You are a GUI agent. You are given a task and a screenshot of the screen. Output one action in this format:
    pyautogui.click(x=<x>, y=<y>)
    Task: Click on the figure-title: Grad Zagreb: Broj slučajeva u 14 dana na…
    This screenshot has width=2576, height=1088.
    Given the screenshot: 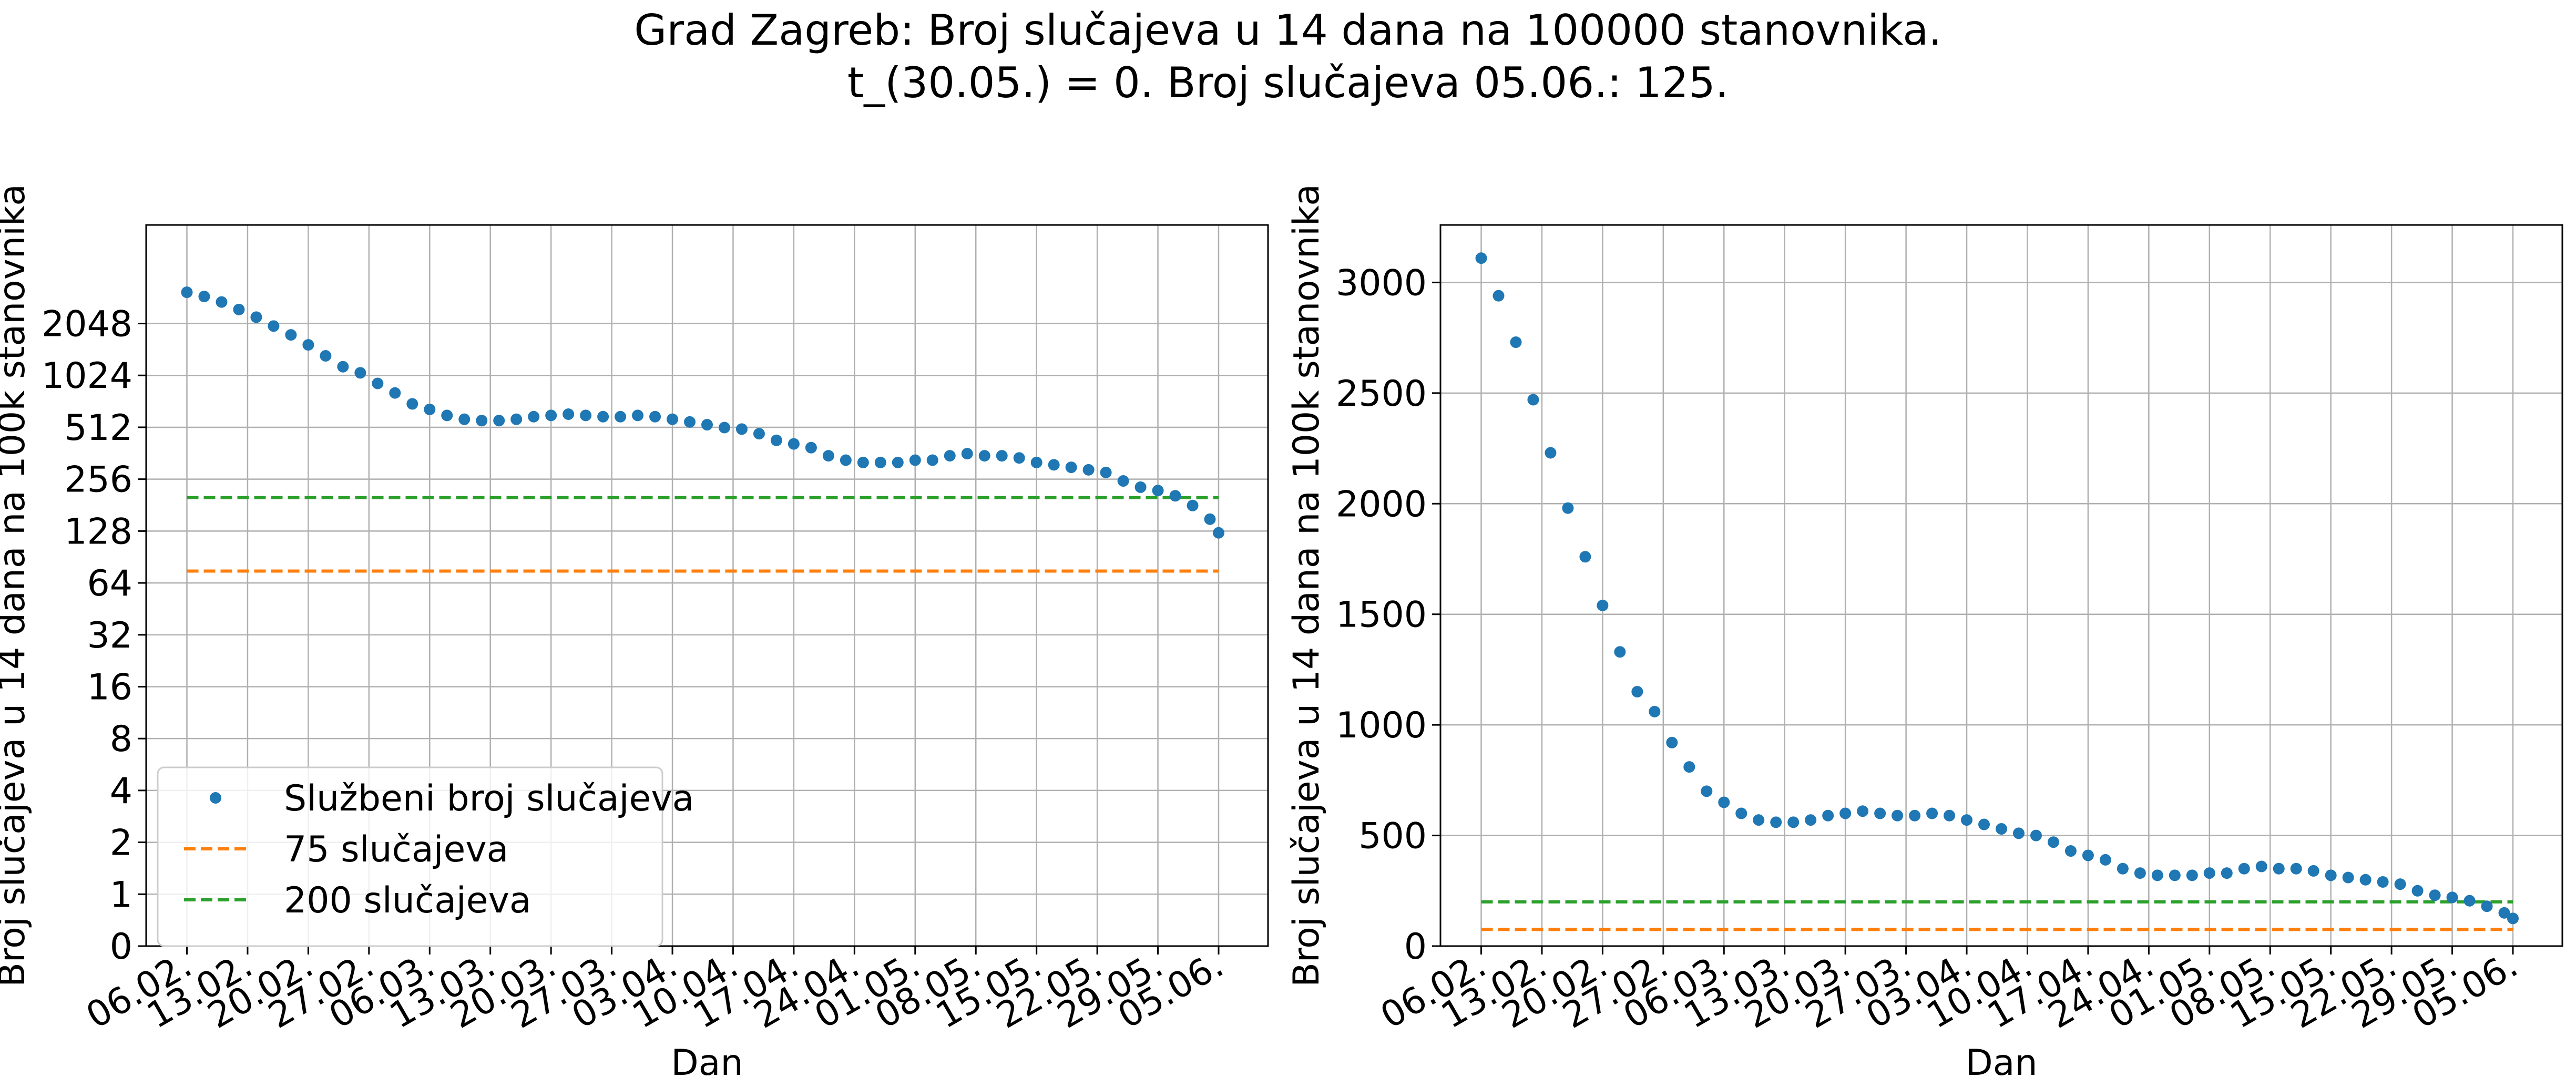 What is the action you would take?
    pyautogui.click(x=1288, y=57)
    